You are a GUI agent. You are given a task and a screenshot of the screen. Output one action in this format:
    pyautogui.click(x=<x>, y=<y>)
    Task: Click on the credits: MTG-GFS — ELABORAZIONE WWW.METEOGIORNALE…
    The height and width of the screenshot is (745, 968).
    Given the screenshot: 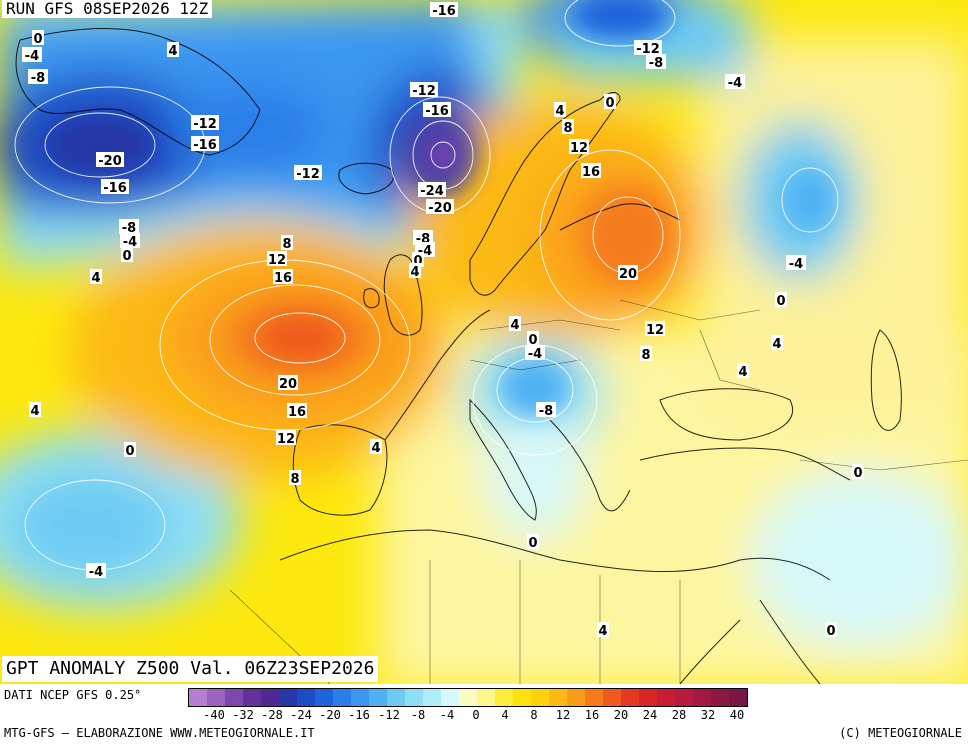 What is the action you would take?
    pyautogui.click(x=159, y=733)
    